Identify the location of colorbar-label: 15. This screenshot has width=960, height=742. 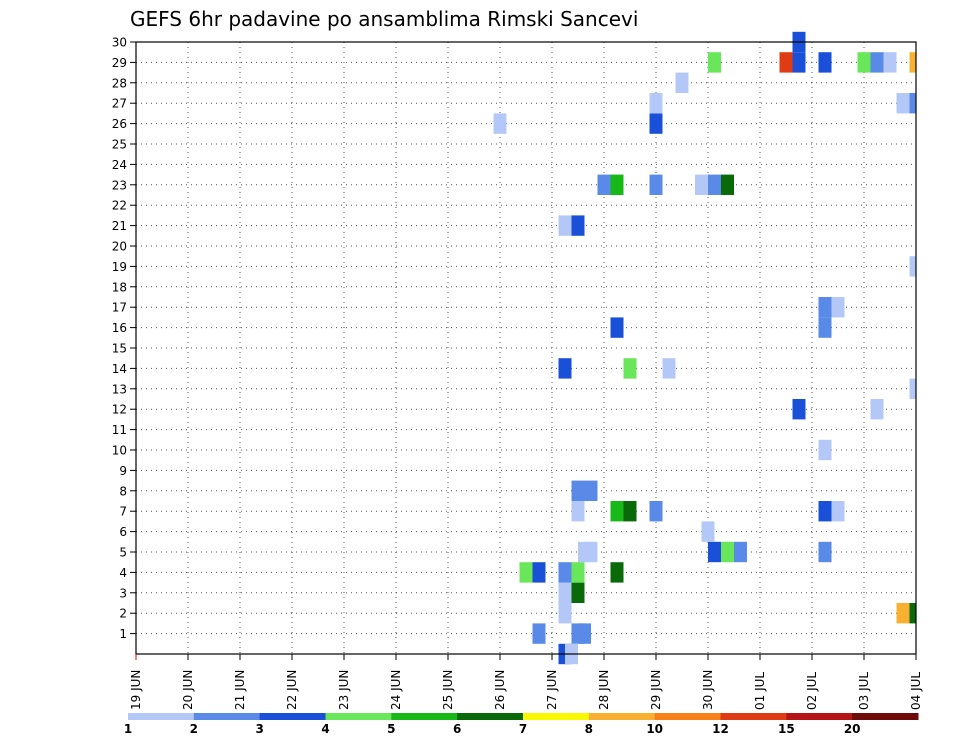
(786, 729).